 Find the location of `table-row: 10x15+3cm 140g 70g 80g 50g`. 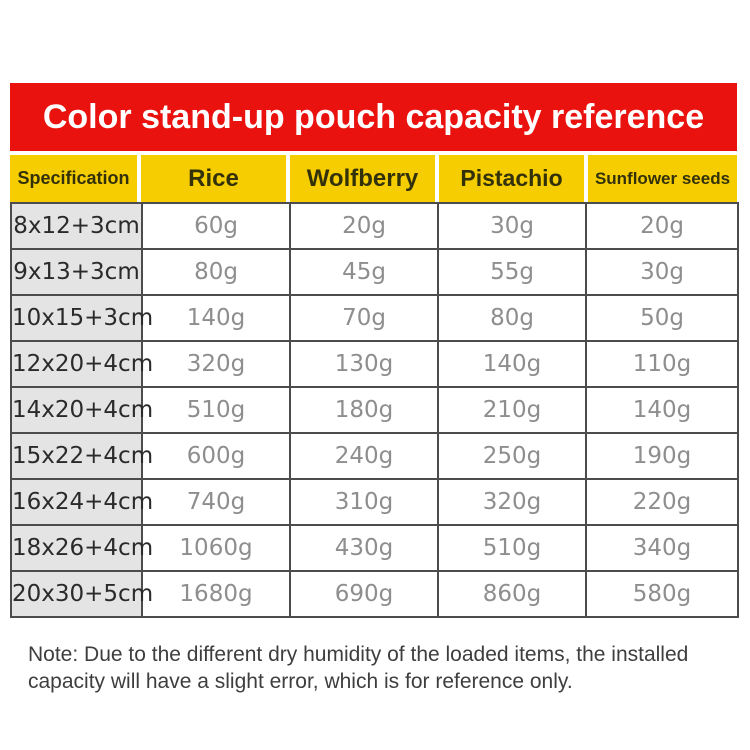

table-row: 10x15+3cm 140g 70g 80g 50g is located at coordinates (374, 318).